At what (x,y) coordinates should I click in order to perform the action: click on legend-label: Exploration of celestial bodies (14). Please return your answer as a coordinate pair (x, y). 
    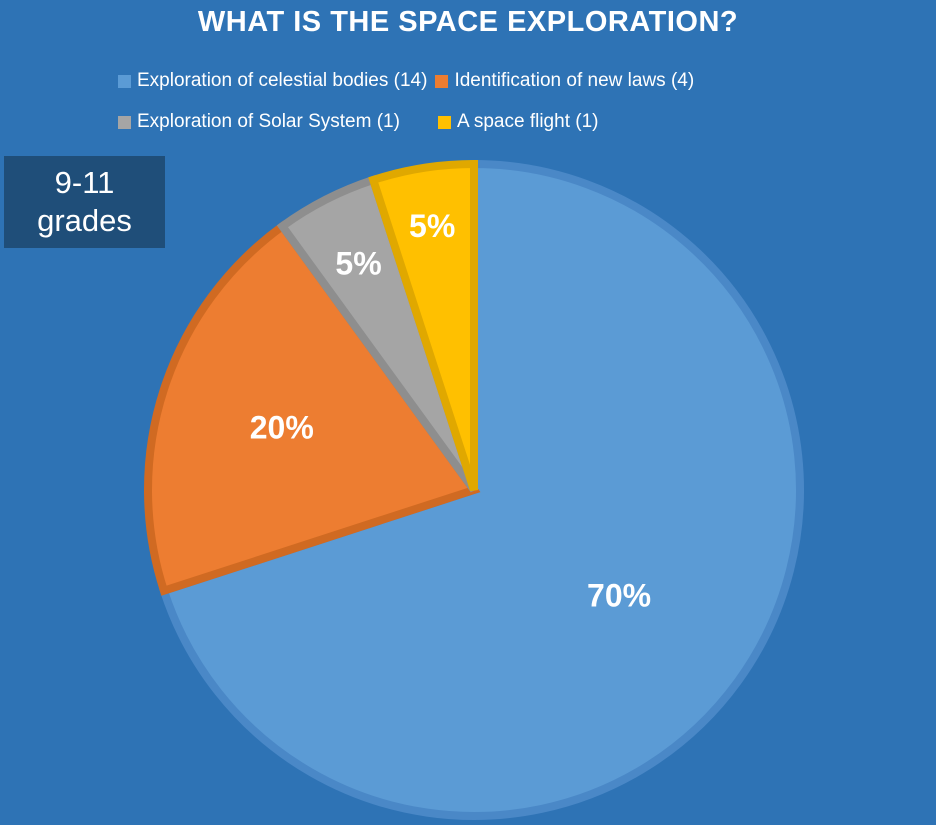
    Looking at the image, I should click on (282, 80).